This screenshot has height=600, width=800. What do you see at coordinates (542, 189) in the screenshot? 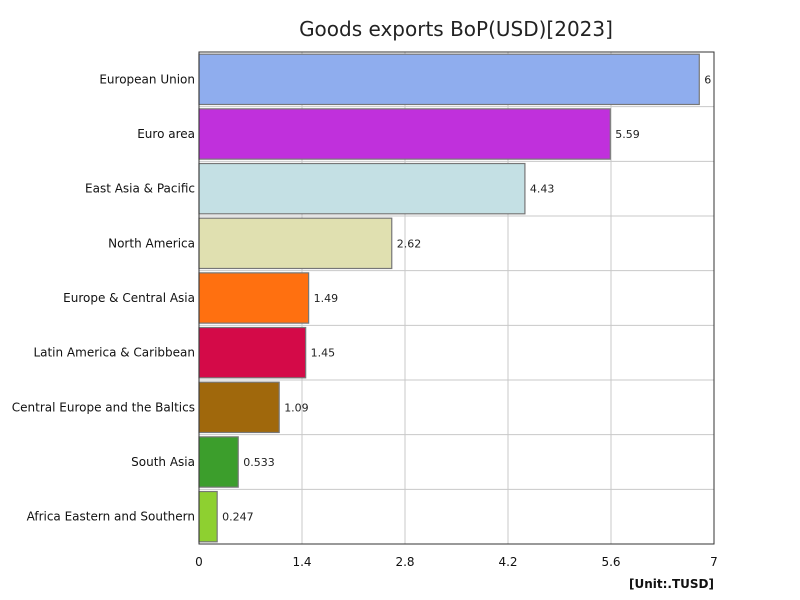
I see `bar-value-label: 4.43` at bounding box center [542, 189].